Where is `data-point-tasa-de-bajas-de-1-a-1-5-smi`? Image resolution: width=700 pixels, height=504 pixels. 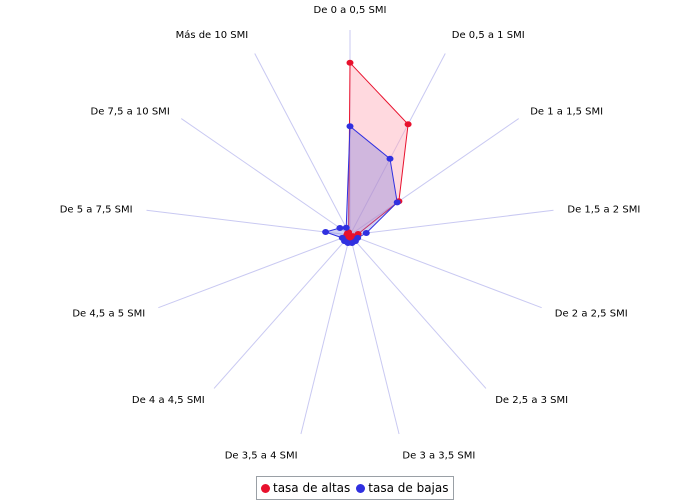
data-point-tasa-de-bajas-de-1-a-1-5-smi is located at coordinates (397, 202).